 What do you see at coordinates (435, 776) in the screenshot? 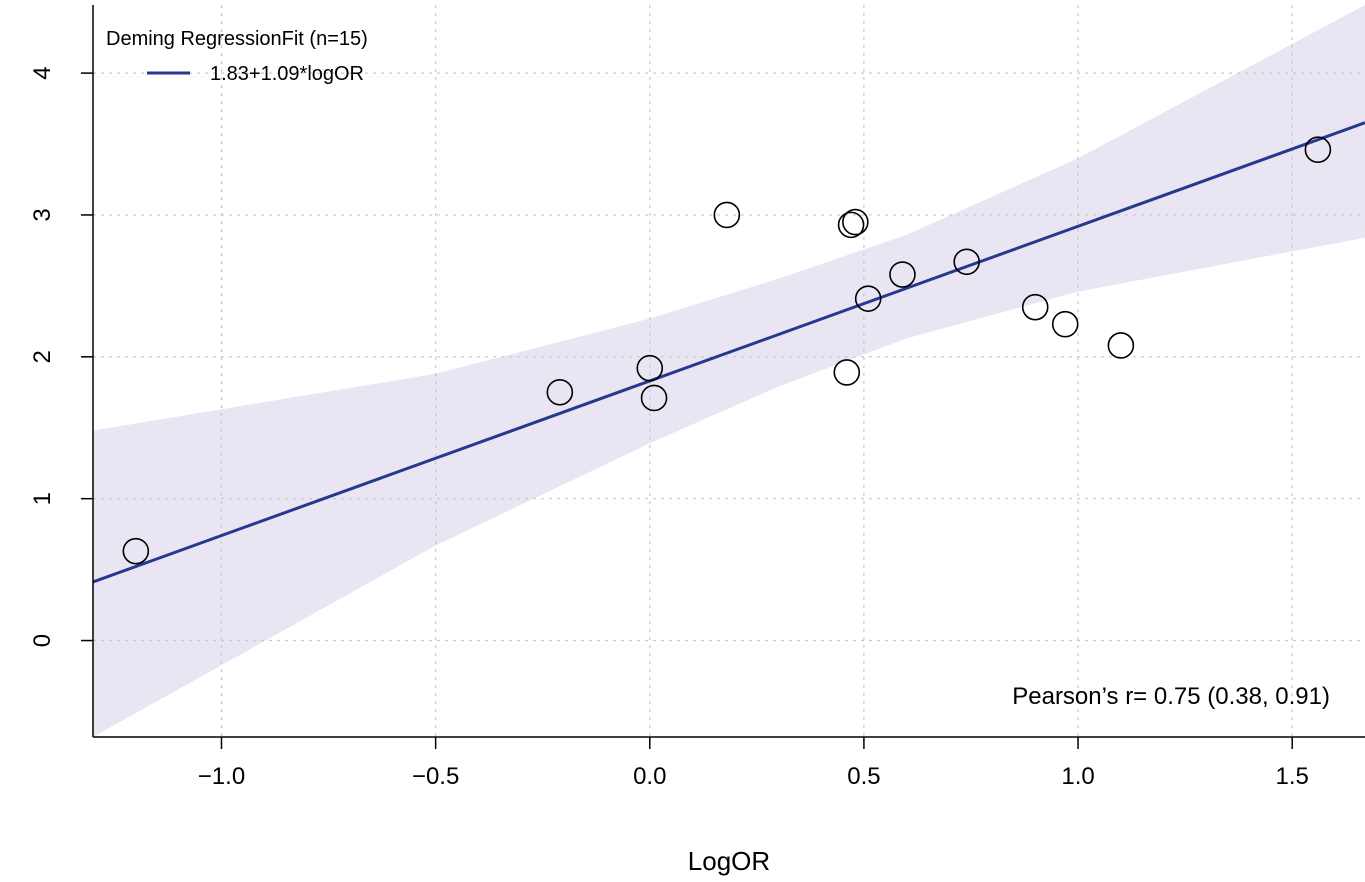
I see `x-tick-label-1: −0.5` at bounding box center [435, 776].